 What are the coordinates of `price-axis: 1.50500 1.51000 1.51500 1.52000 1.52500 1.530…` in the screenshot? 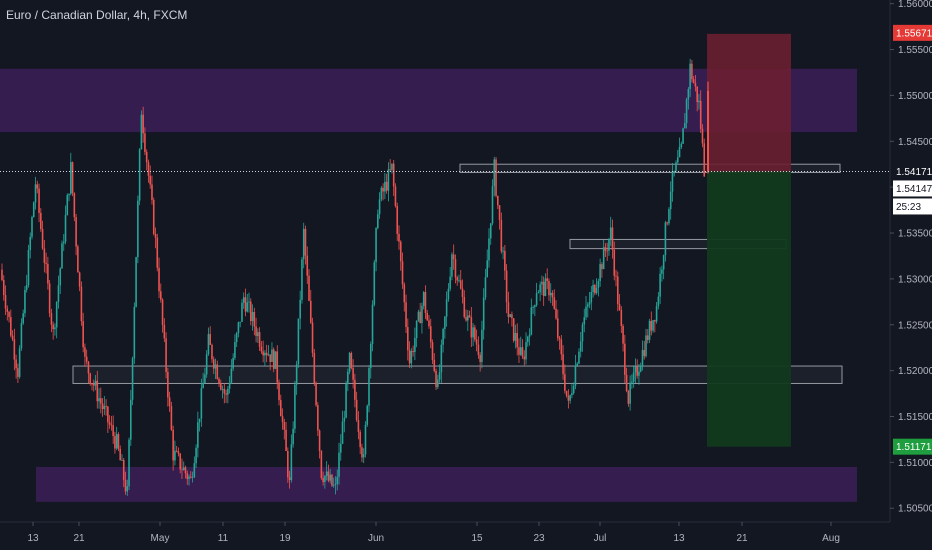 It's located at (910, 275).